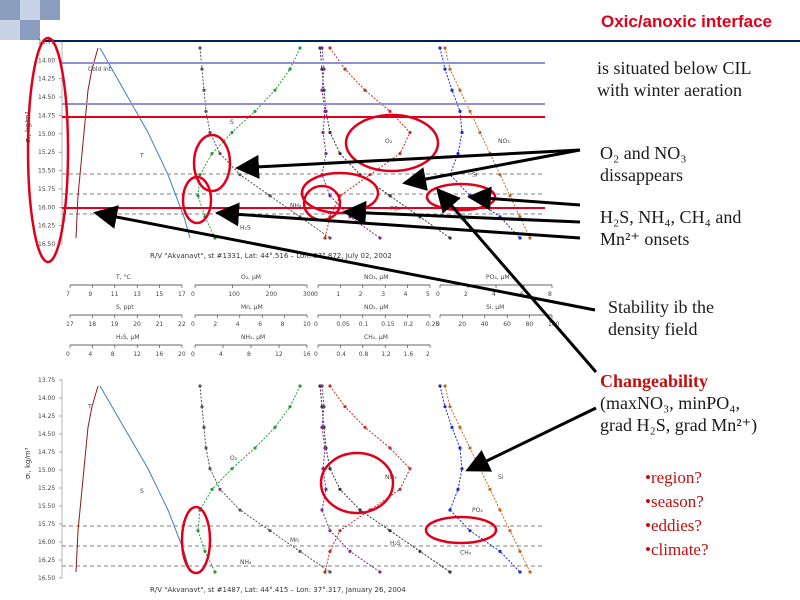 This screenshot has width=800, height=600. I want to click on bullet-item: •eddies?, so click(673, 525).